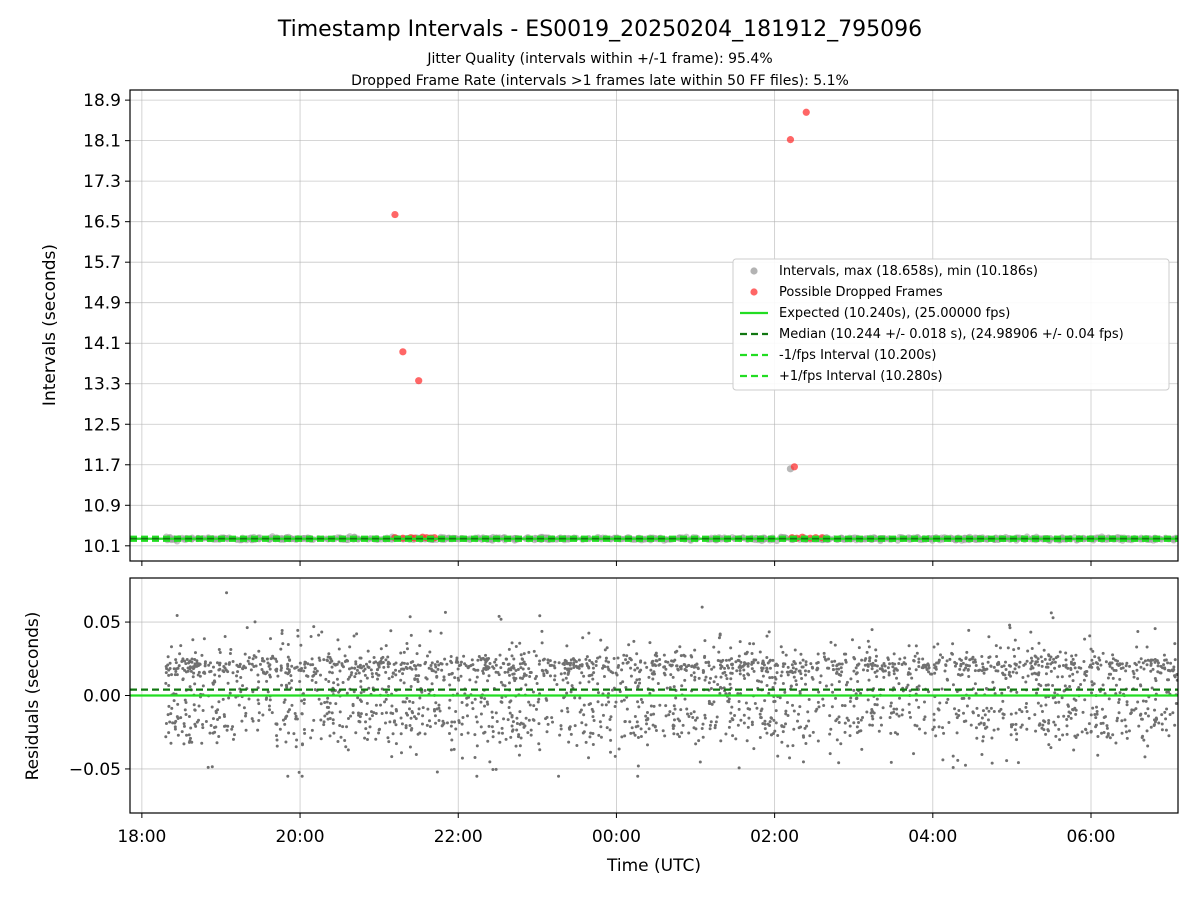  I want to click on intervals-y-tick-label: 11.7, so click(102, 466).